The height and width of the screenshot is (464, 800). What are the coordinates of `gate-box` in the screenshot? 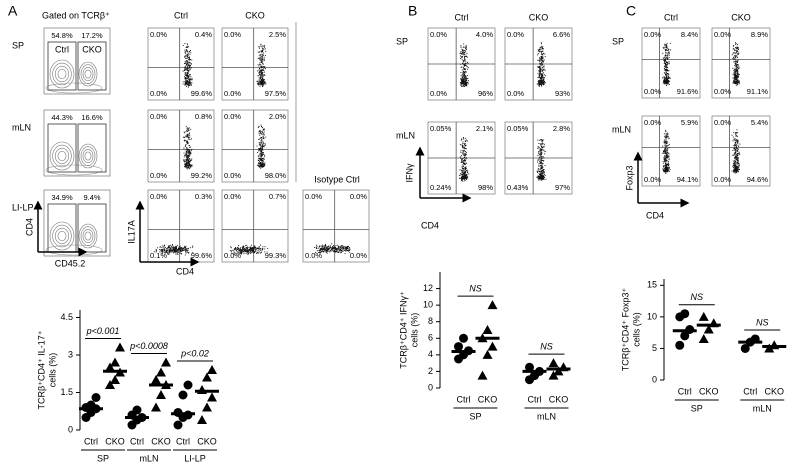 It's located at (92, 228).